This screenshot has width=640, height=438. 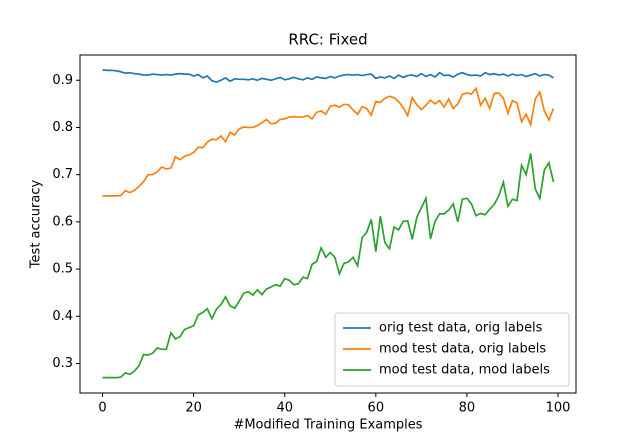 I want to click on y-tick-label: 0.8, so click(x=62, y=127).